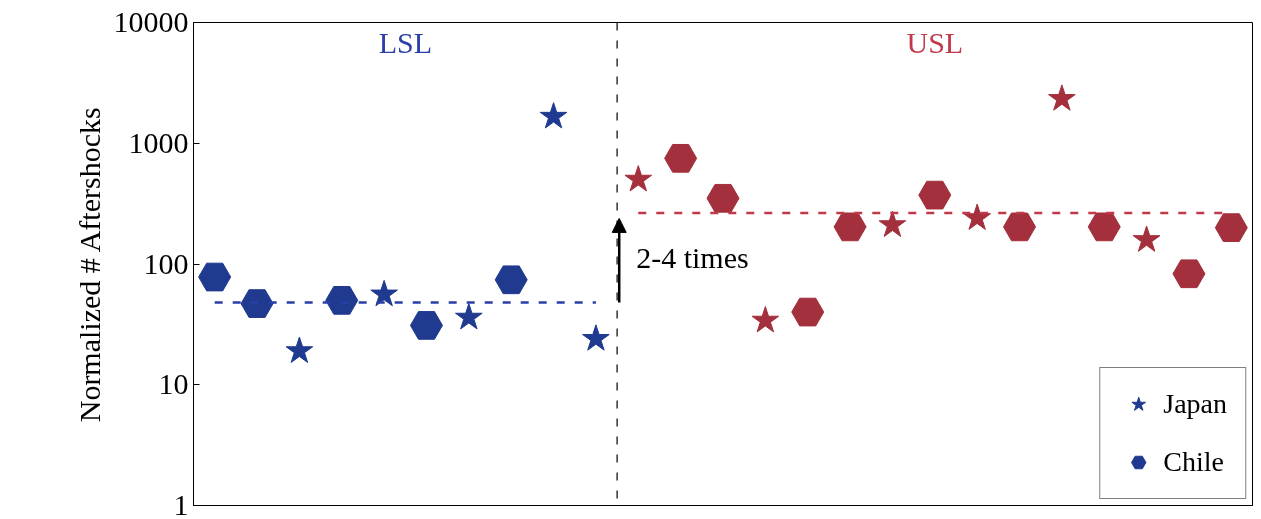  Describe the element at coordinates (692, 258) in the screenshot. I see `annotation: 2-4 times` at that location.